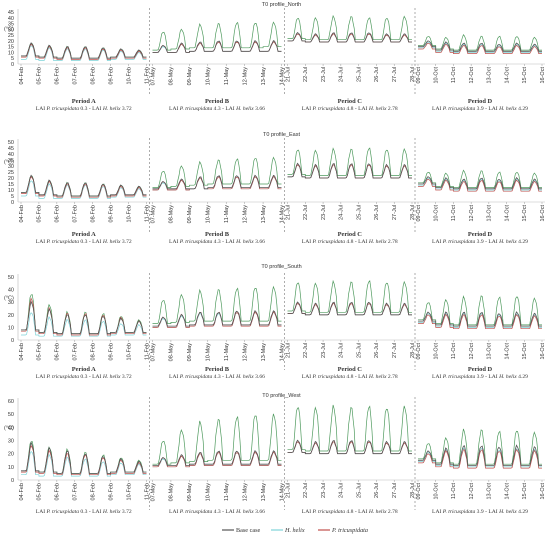 Image resolution: width=550 pixels, height=538 pixels. I want to click on period-label: Period A, so click(84, 234).